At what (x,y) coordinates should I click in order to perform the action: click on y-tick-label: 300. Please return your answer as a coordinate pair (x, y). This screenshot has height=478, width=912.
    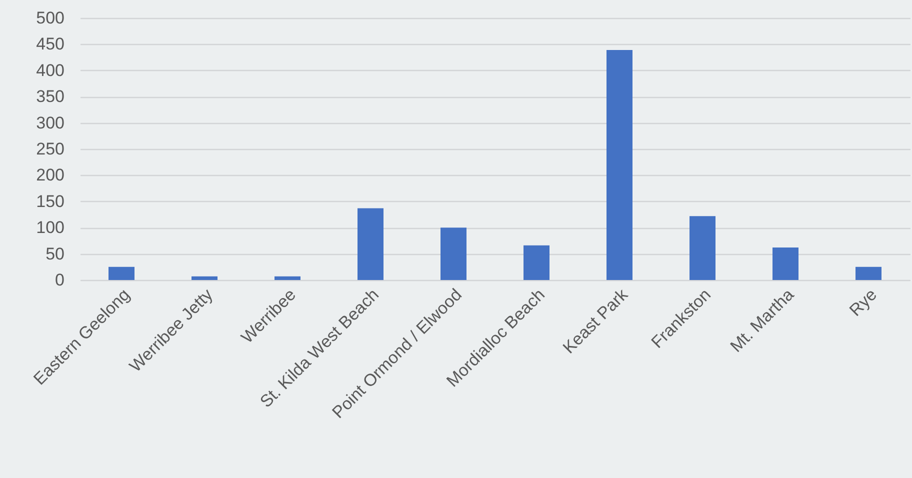
    Looking at the image, I should click on (50, 122).